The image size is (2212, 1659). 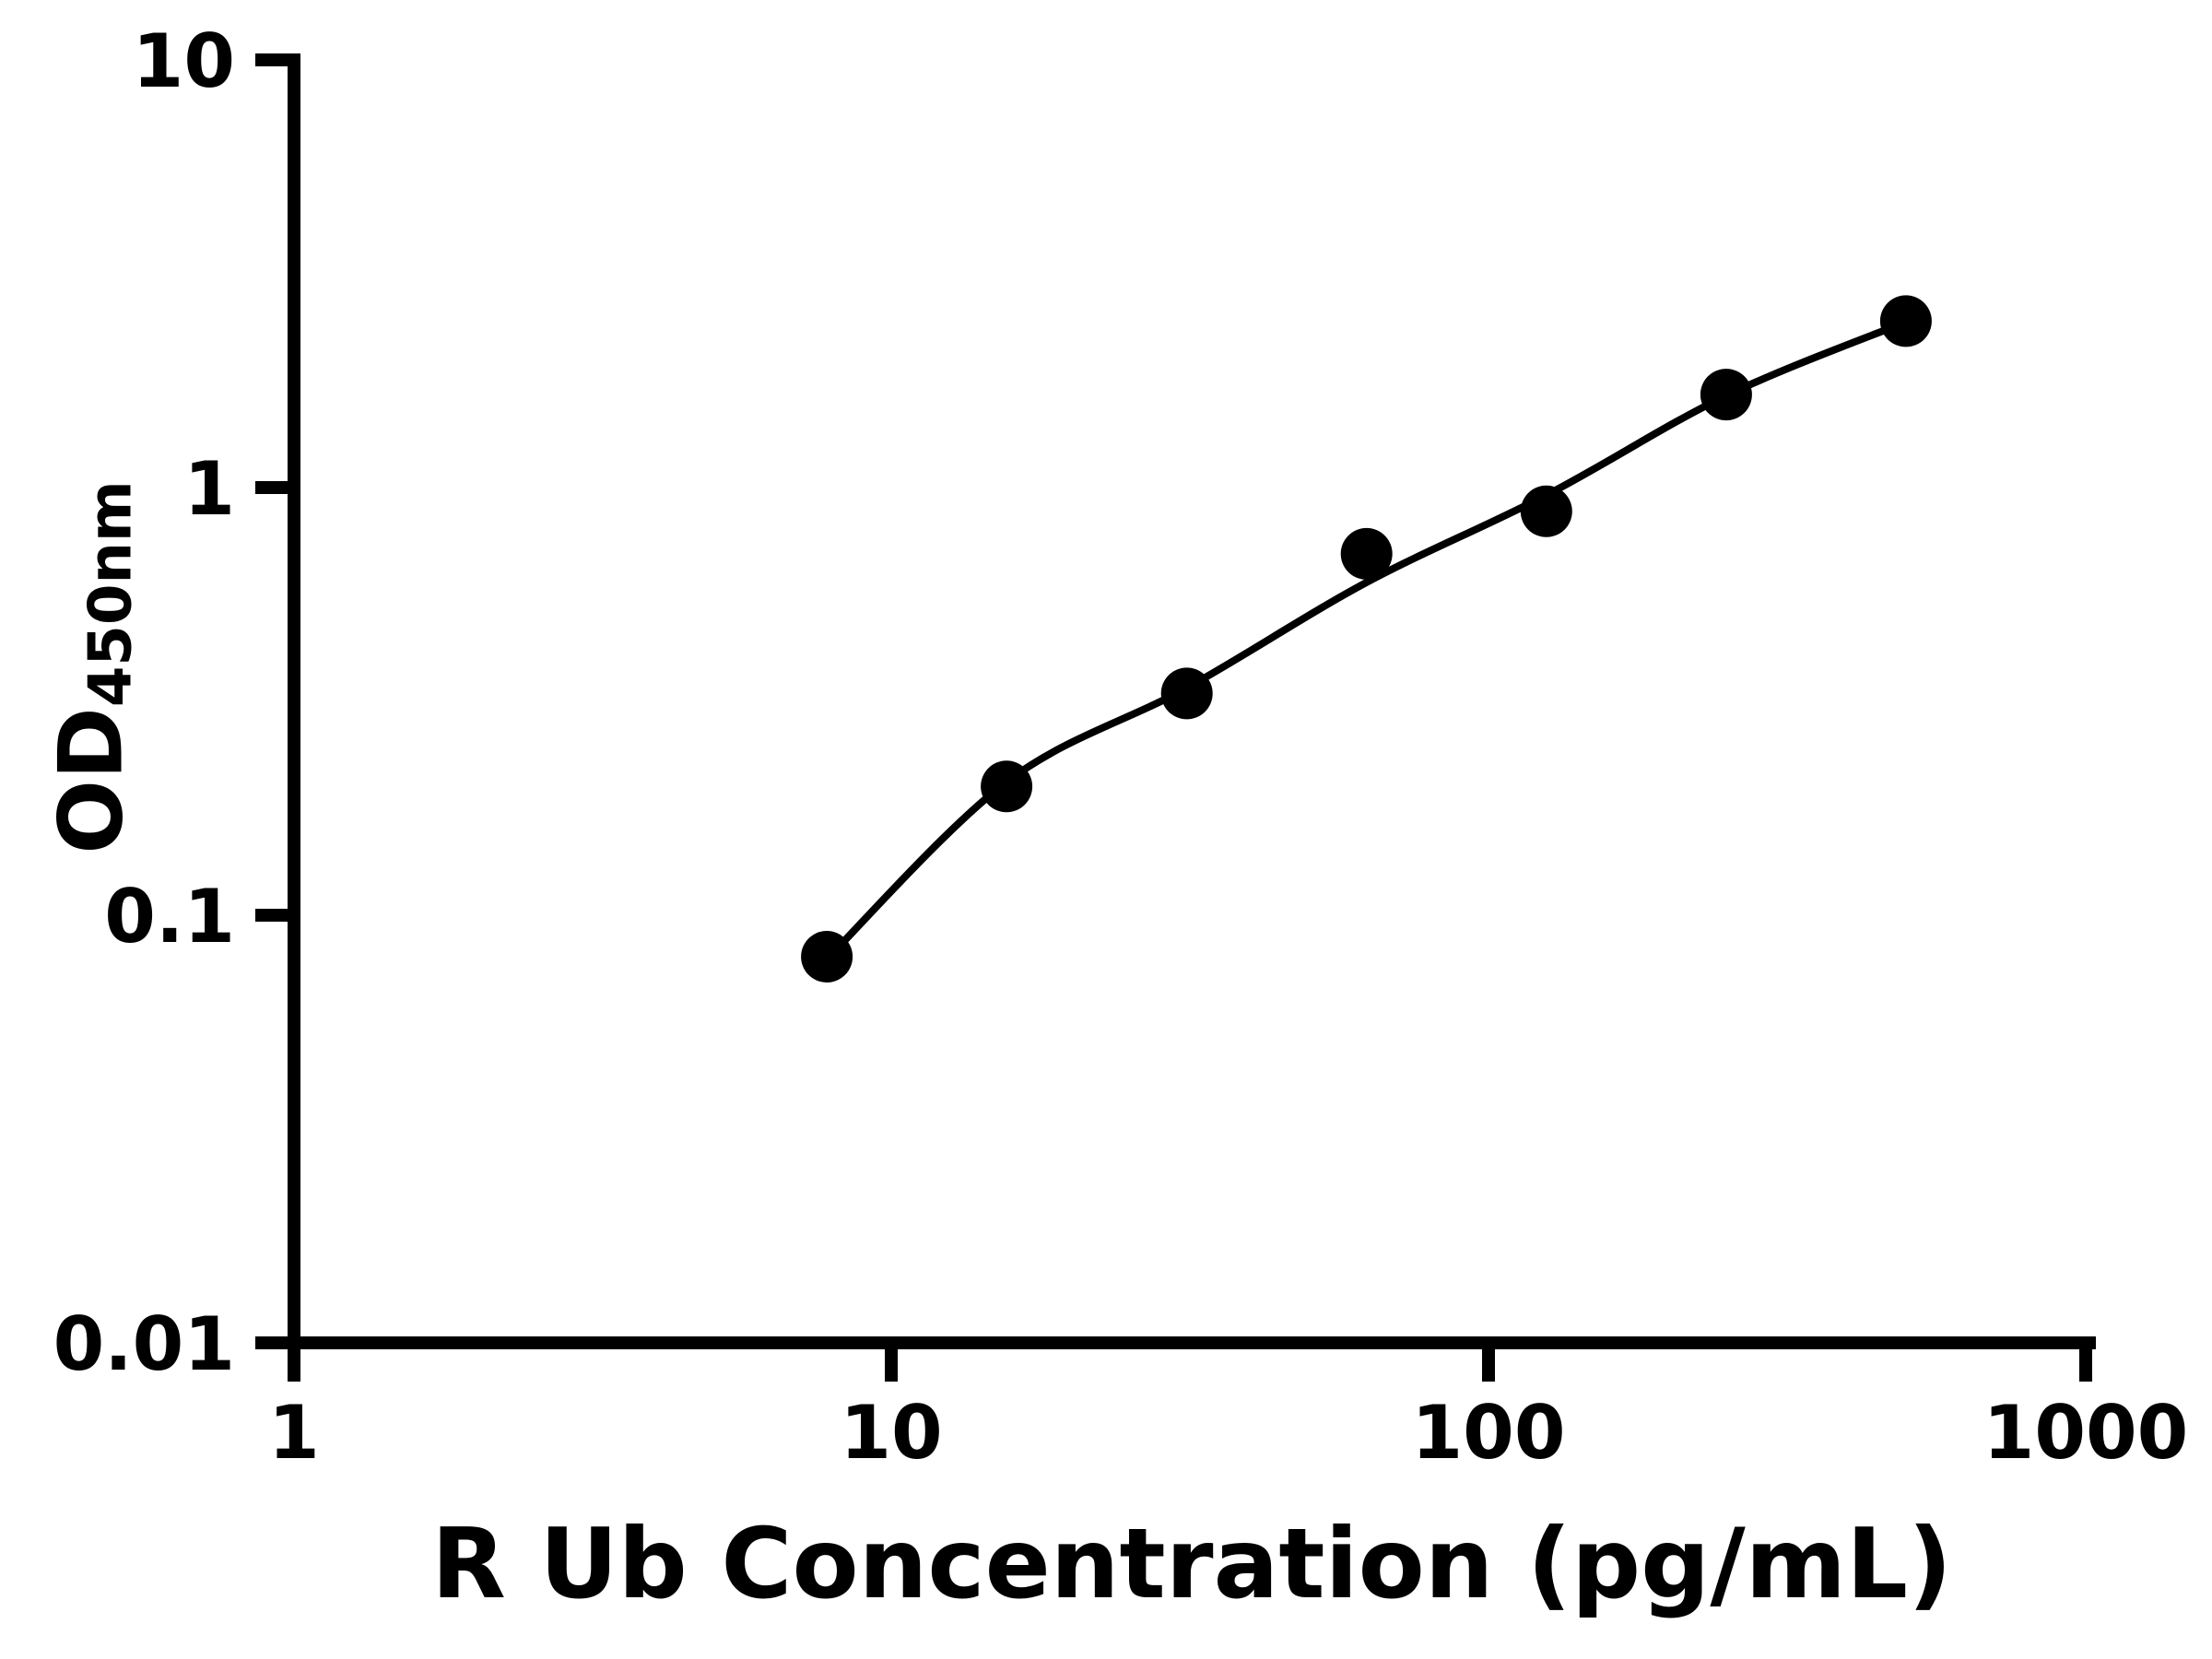 I want to click on data-point-7.8, so click(x=827, y=956).